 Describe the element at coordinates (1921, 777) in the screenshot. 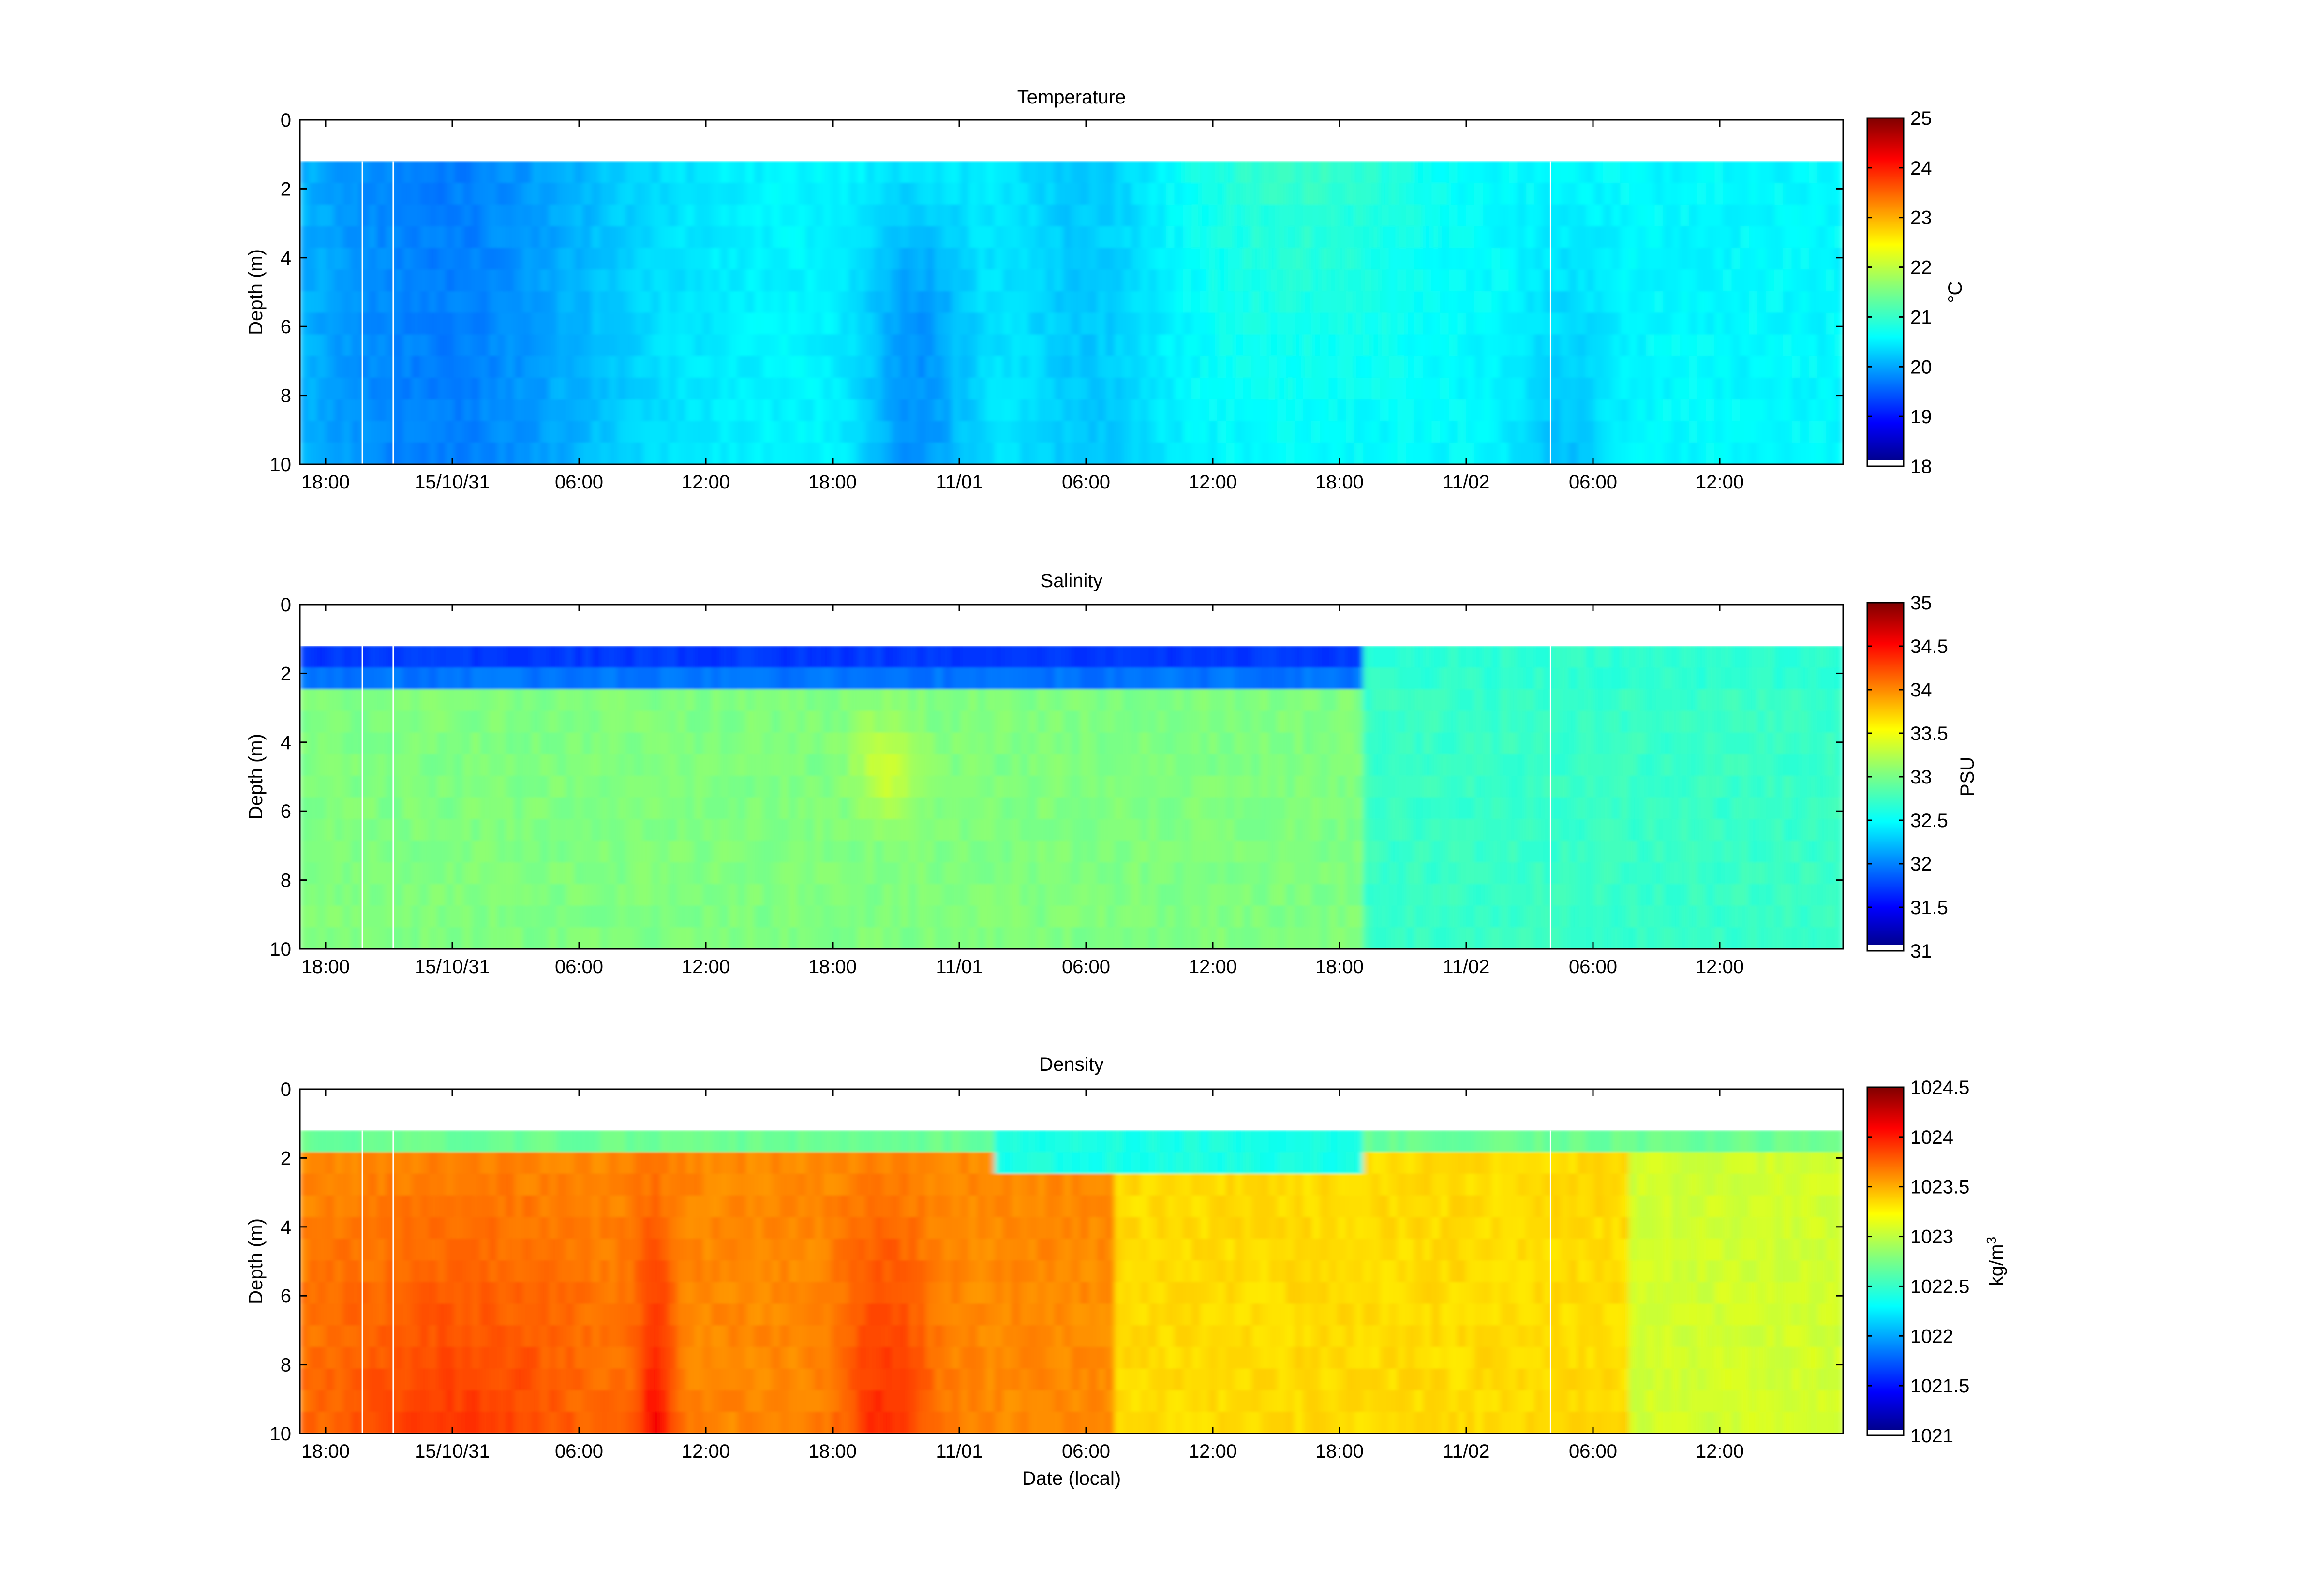

I see `colorbar-tick-label: 33` at that location.